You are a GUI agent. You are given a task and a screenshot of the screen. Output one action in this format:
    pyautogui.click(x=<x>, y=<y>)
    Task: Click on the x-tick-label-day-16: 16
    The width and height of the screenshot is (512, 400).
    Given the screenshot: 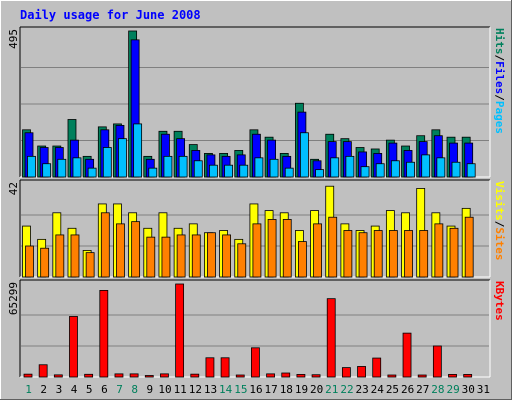 What is the action you would take?
    pyautogui.click(x=255, y=389)
    